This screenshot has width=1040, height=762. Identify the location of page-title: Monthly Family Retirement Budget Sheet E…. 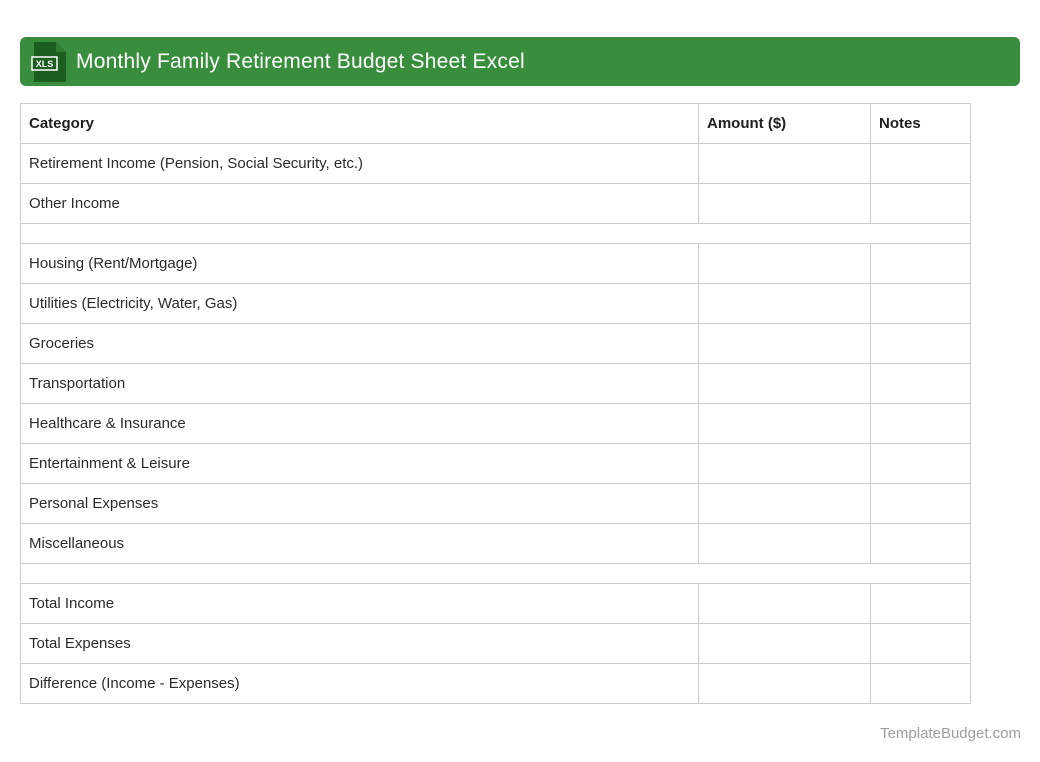
(300, 61).